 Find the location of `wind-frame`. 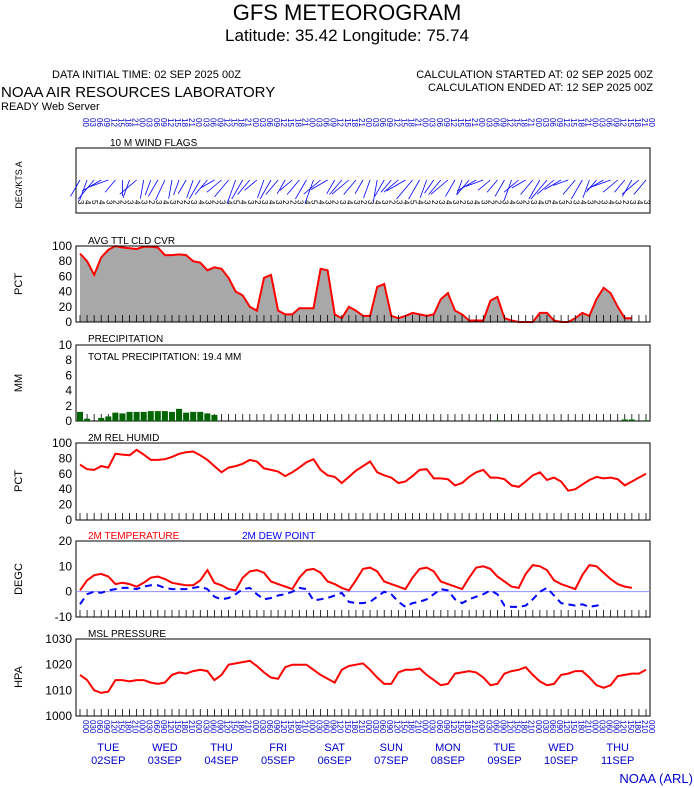

wind-frame is located at coordinates (363, 180).